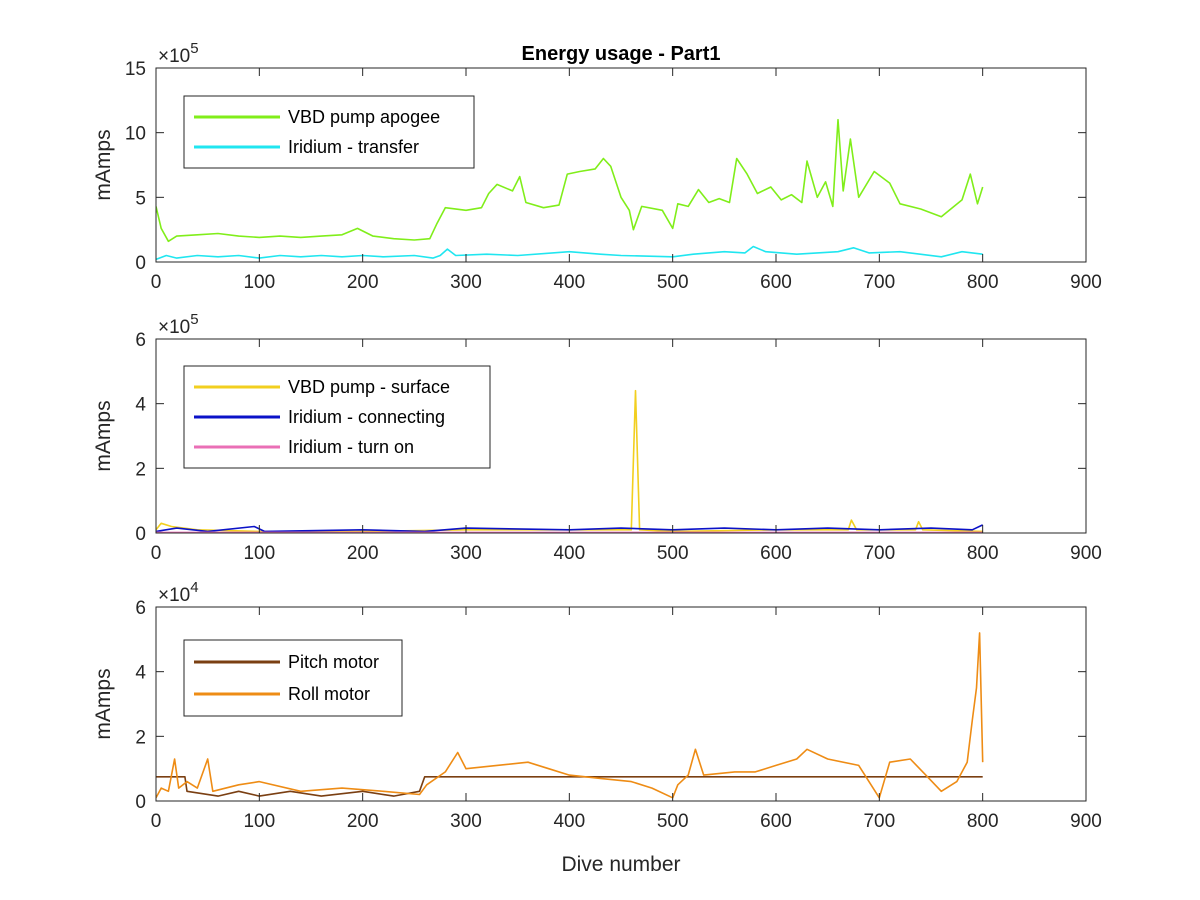 The image size is (1200, 900). Describe the element at coordinates (194, 587) in the screenshot. I see `y-exponent: 4` at that location.